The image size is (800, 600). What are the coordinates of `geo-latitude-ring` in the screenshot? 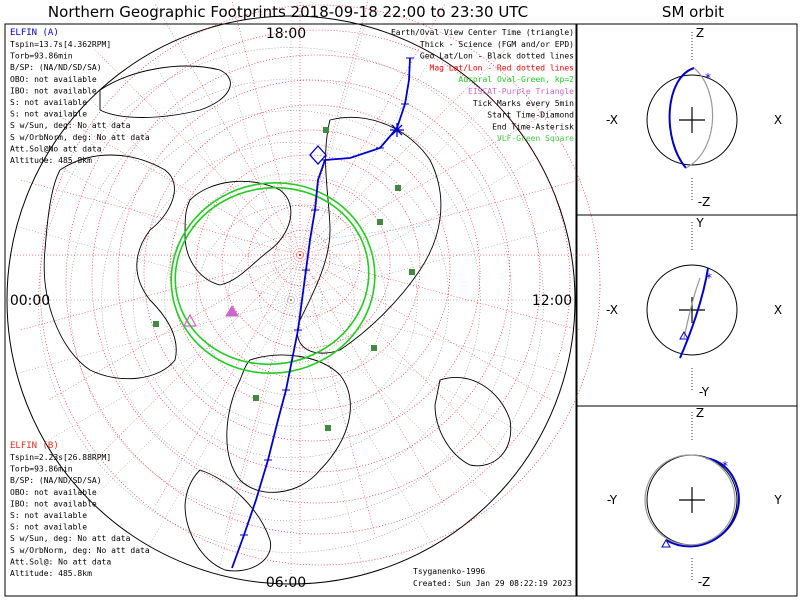 It's located at (291, 300).